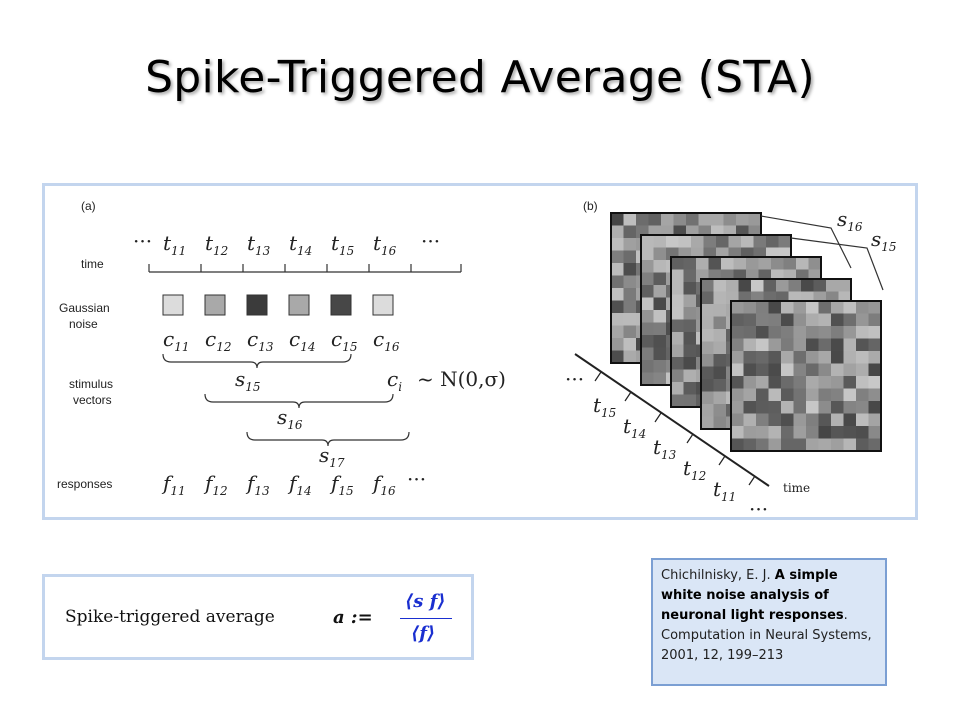 This screenshot has width=960, height=720. Describe the element at coordinates (806, 242) in the screenshot. I see `leader-s16` at that location.